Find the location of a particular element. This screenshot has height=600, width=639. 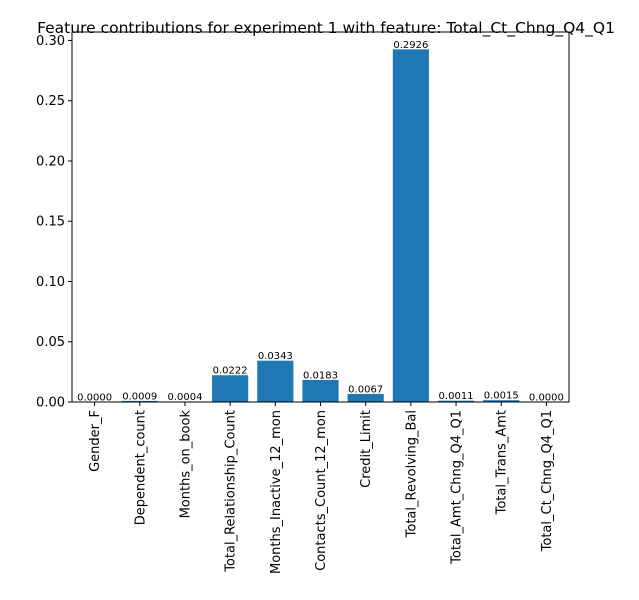

x-tick-label: Gender_F is located at coordinates (95, 441).